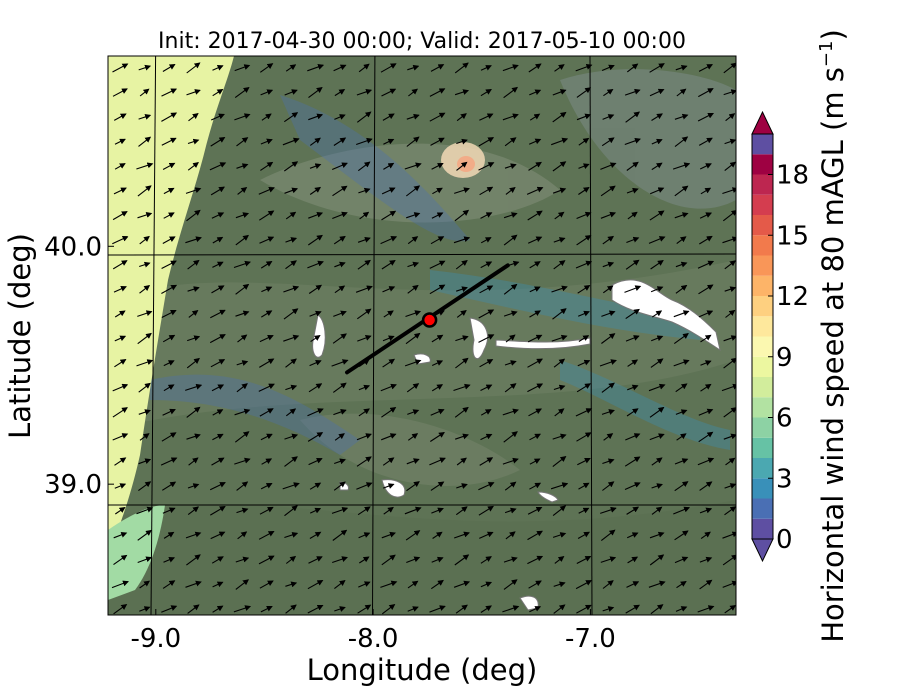  Describe the element at coordinates (792, 297) in the screenshot. I see `colorbar-tick-label: 12` at that location.